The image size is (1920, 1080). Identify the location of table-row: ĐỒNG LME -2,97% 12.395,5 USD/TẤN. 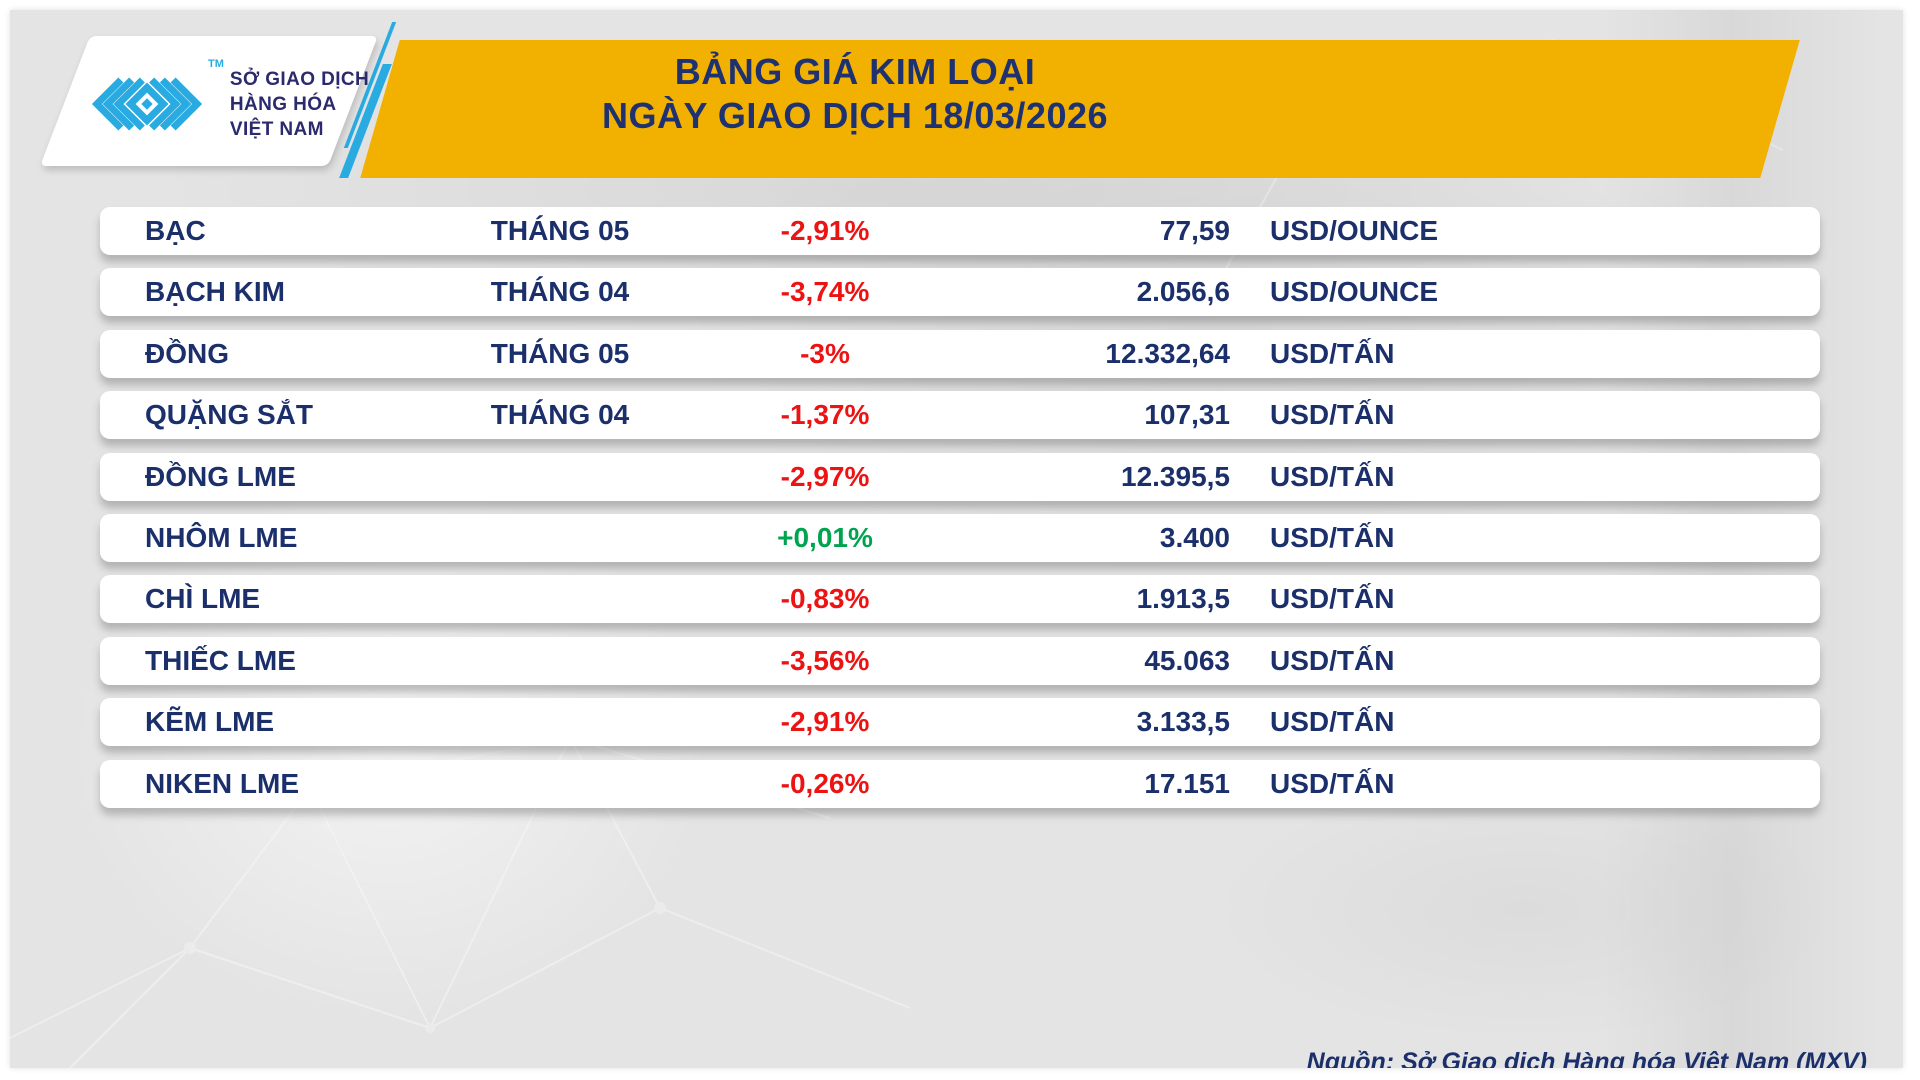
(960, 476).